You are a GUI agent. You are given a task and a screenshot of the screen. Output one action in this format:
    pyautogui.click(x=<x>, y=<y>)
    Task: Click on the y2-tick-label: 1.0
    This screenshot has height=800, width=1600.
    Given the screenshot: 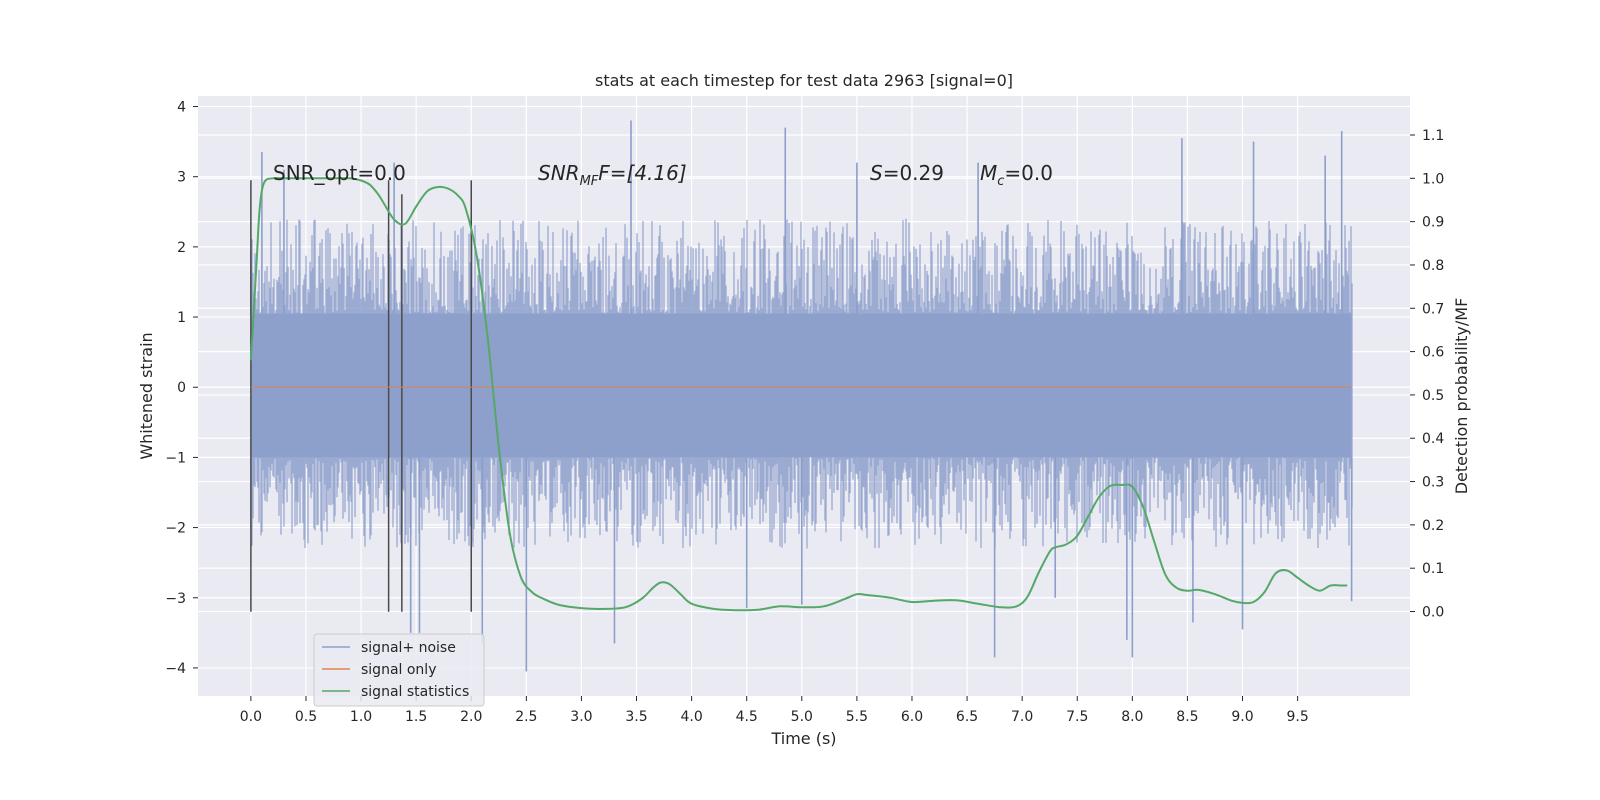 What is the action you would take?
    pyautogui.click(x=1433, y=179)
    